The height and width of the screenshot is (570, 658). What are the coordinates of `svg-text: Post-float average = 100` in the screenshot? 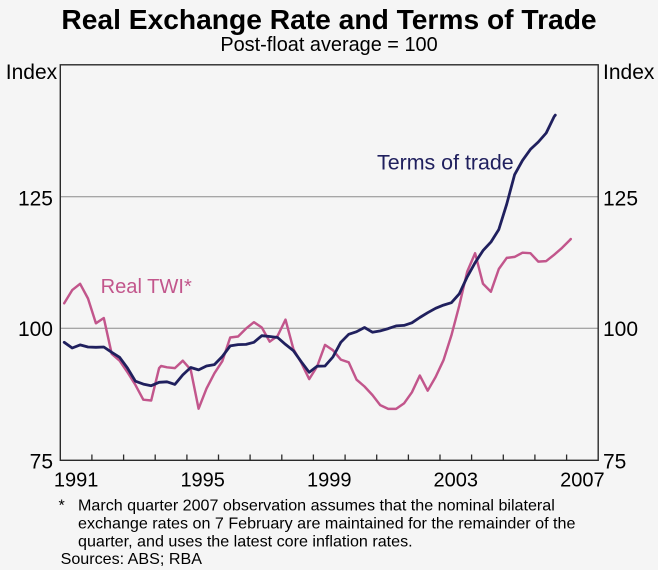 It's located at (328, 45).